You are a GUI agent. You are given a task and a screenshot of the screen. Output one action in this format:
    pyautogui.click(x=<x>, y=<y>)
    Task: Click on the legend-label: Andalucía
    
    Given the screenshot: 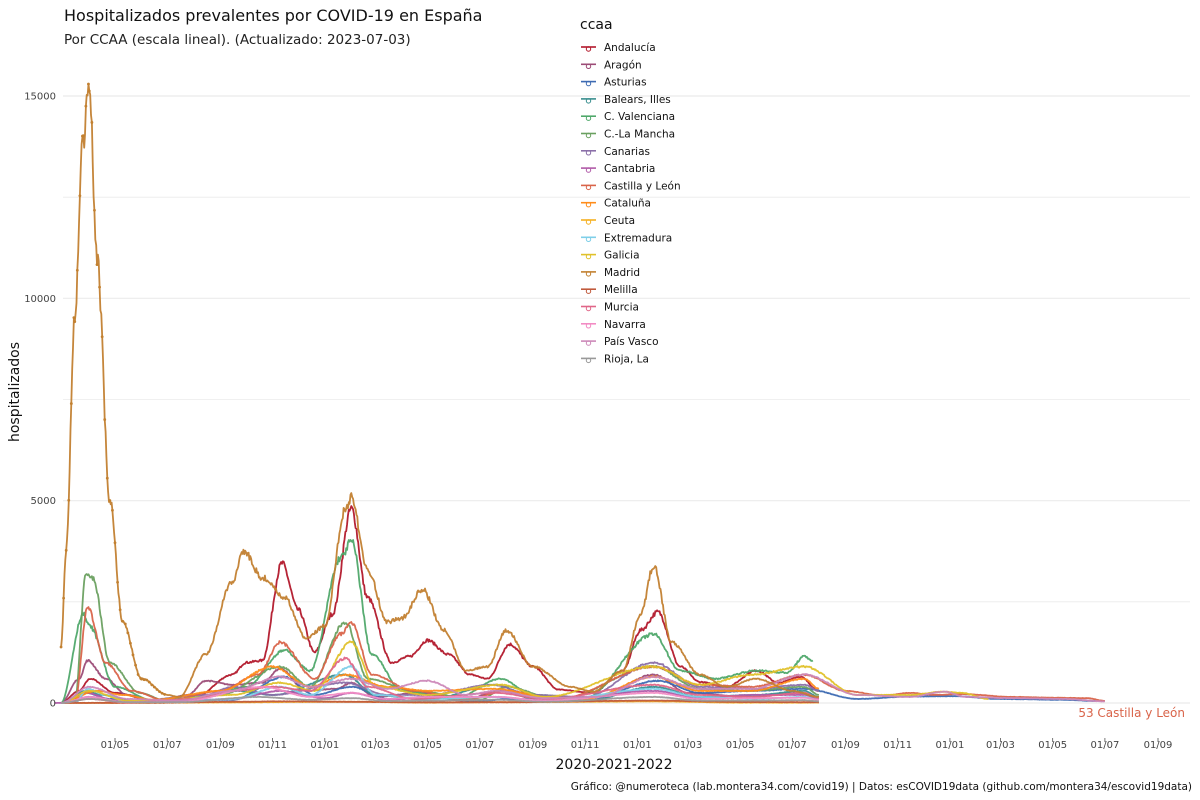 What is the action you would take?
    pyautogui.click(x=630, y=48)
    